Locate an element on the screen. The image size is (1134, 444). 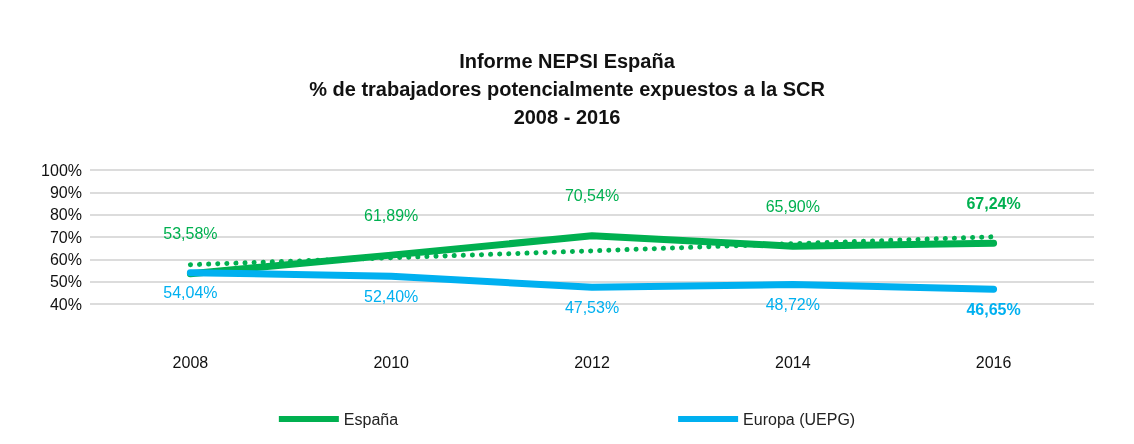
x-tick-label: 2016 is located at coordinates (993, 362).